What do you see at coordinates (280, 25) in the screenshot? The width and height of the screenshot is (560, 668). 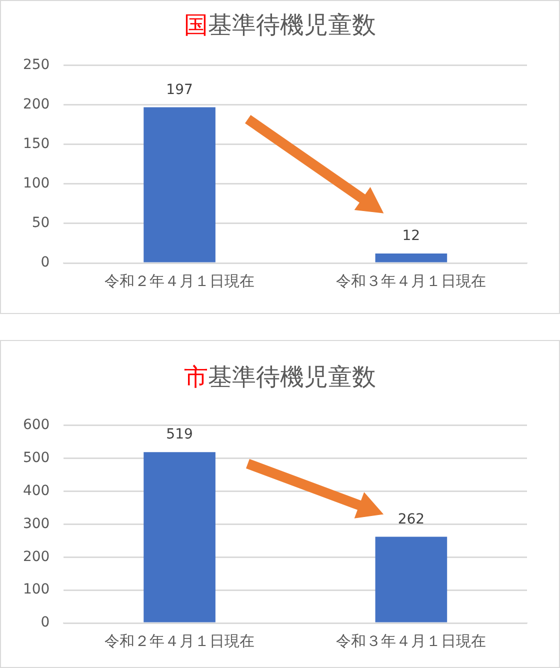 I see `chart-title: 国基準待機児童数` at bounding box center [280, 25].